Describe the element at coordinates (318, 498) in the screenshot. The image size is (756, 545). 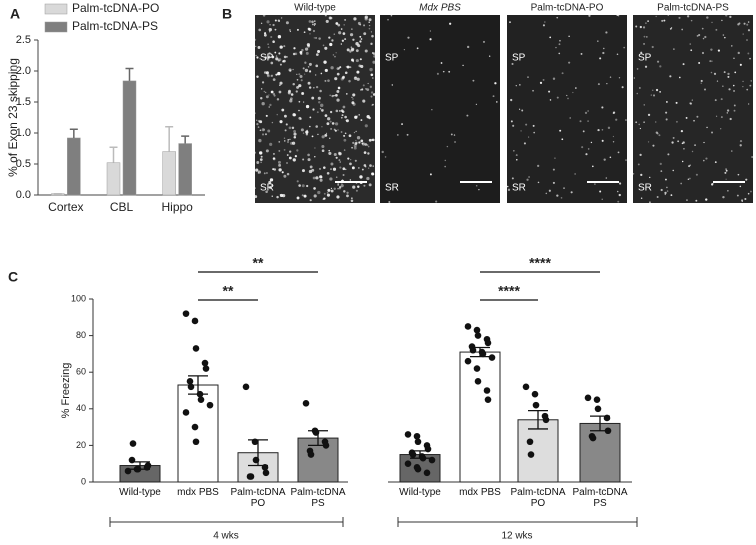
I see `x-tick-label: Palm-tcDNA PS` at that location.